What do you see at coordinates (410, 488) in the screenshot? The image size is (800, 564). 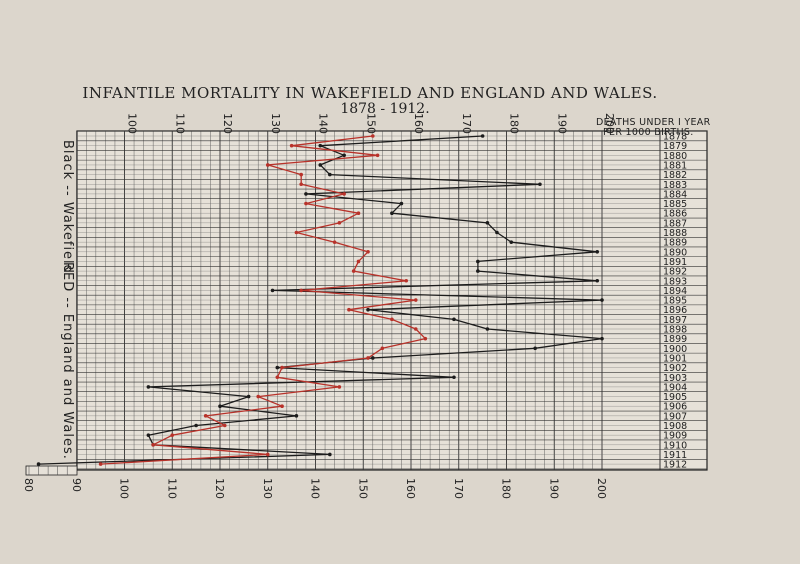 I see `bottom-tick-label: 160` at bounding box center [410, 488].